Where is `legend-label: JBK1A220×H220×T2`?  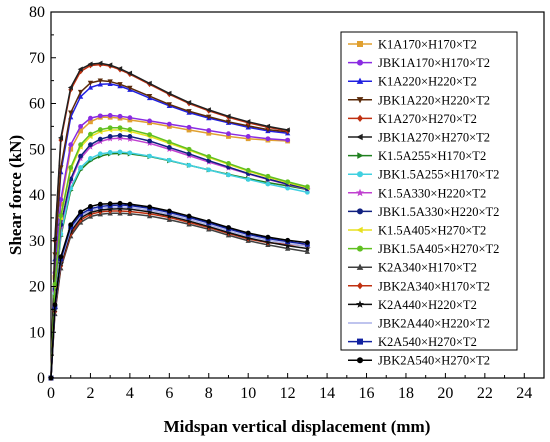 legend-label: JBK1A220×H220×T2 is located at coordinates (434, 100).